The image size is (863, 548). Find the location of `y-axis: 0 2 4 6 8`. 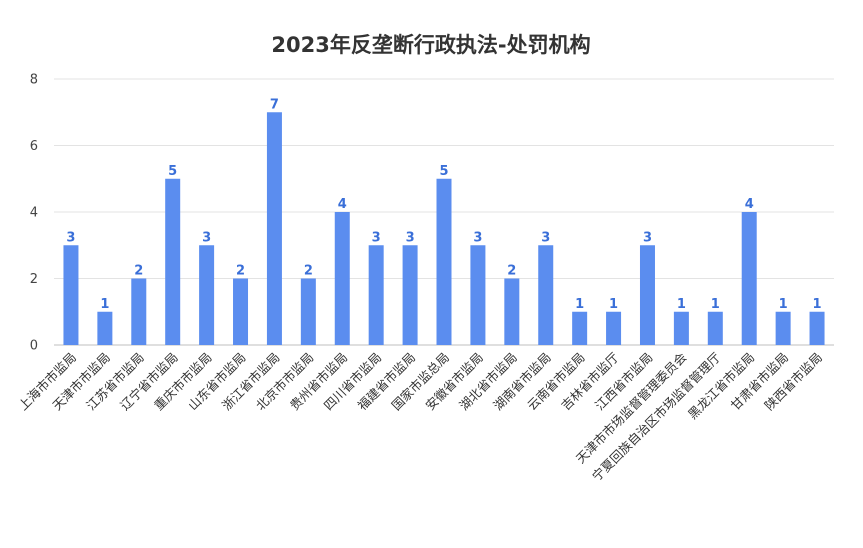

y-axis: 0 2 4 6 8 is located at coordinates (34, 213).